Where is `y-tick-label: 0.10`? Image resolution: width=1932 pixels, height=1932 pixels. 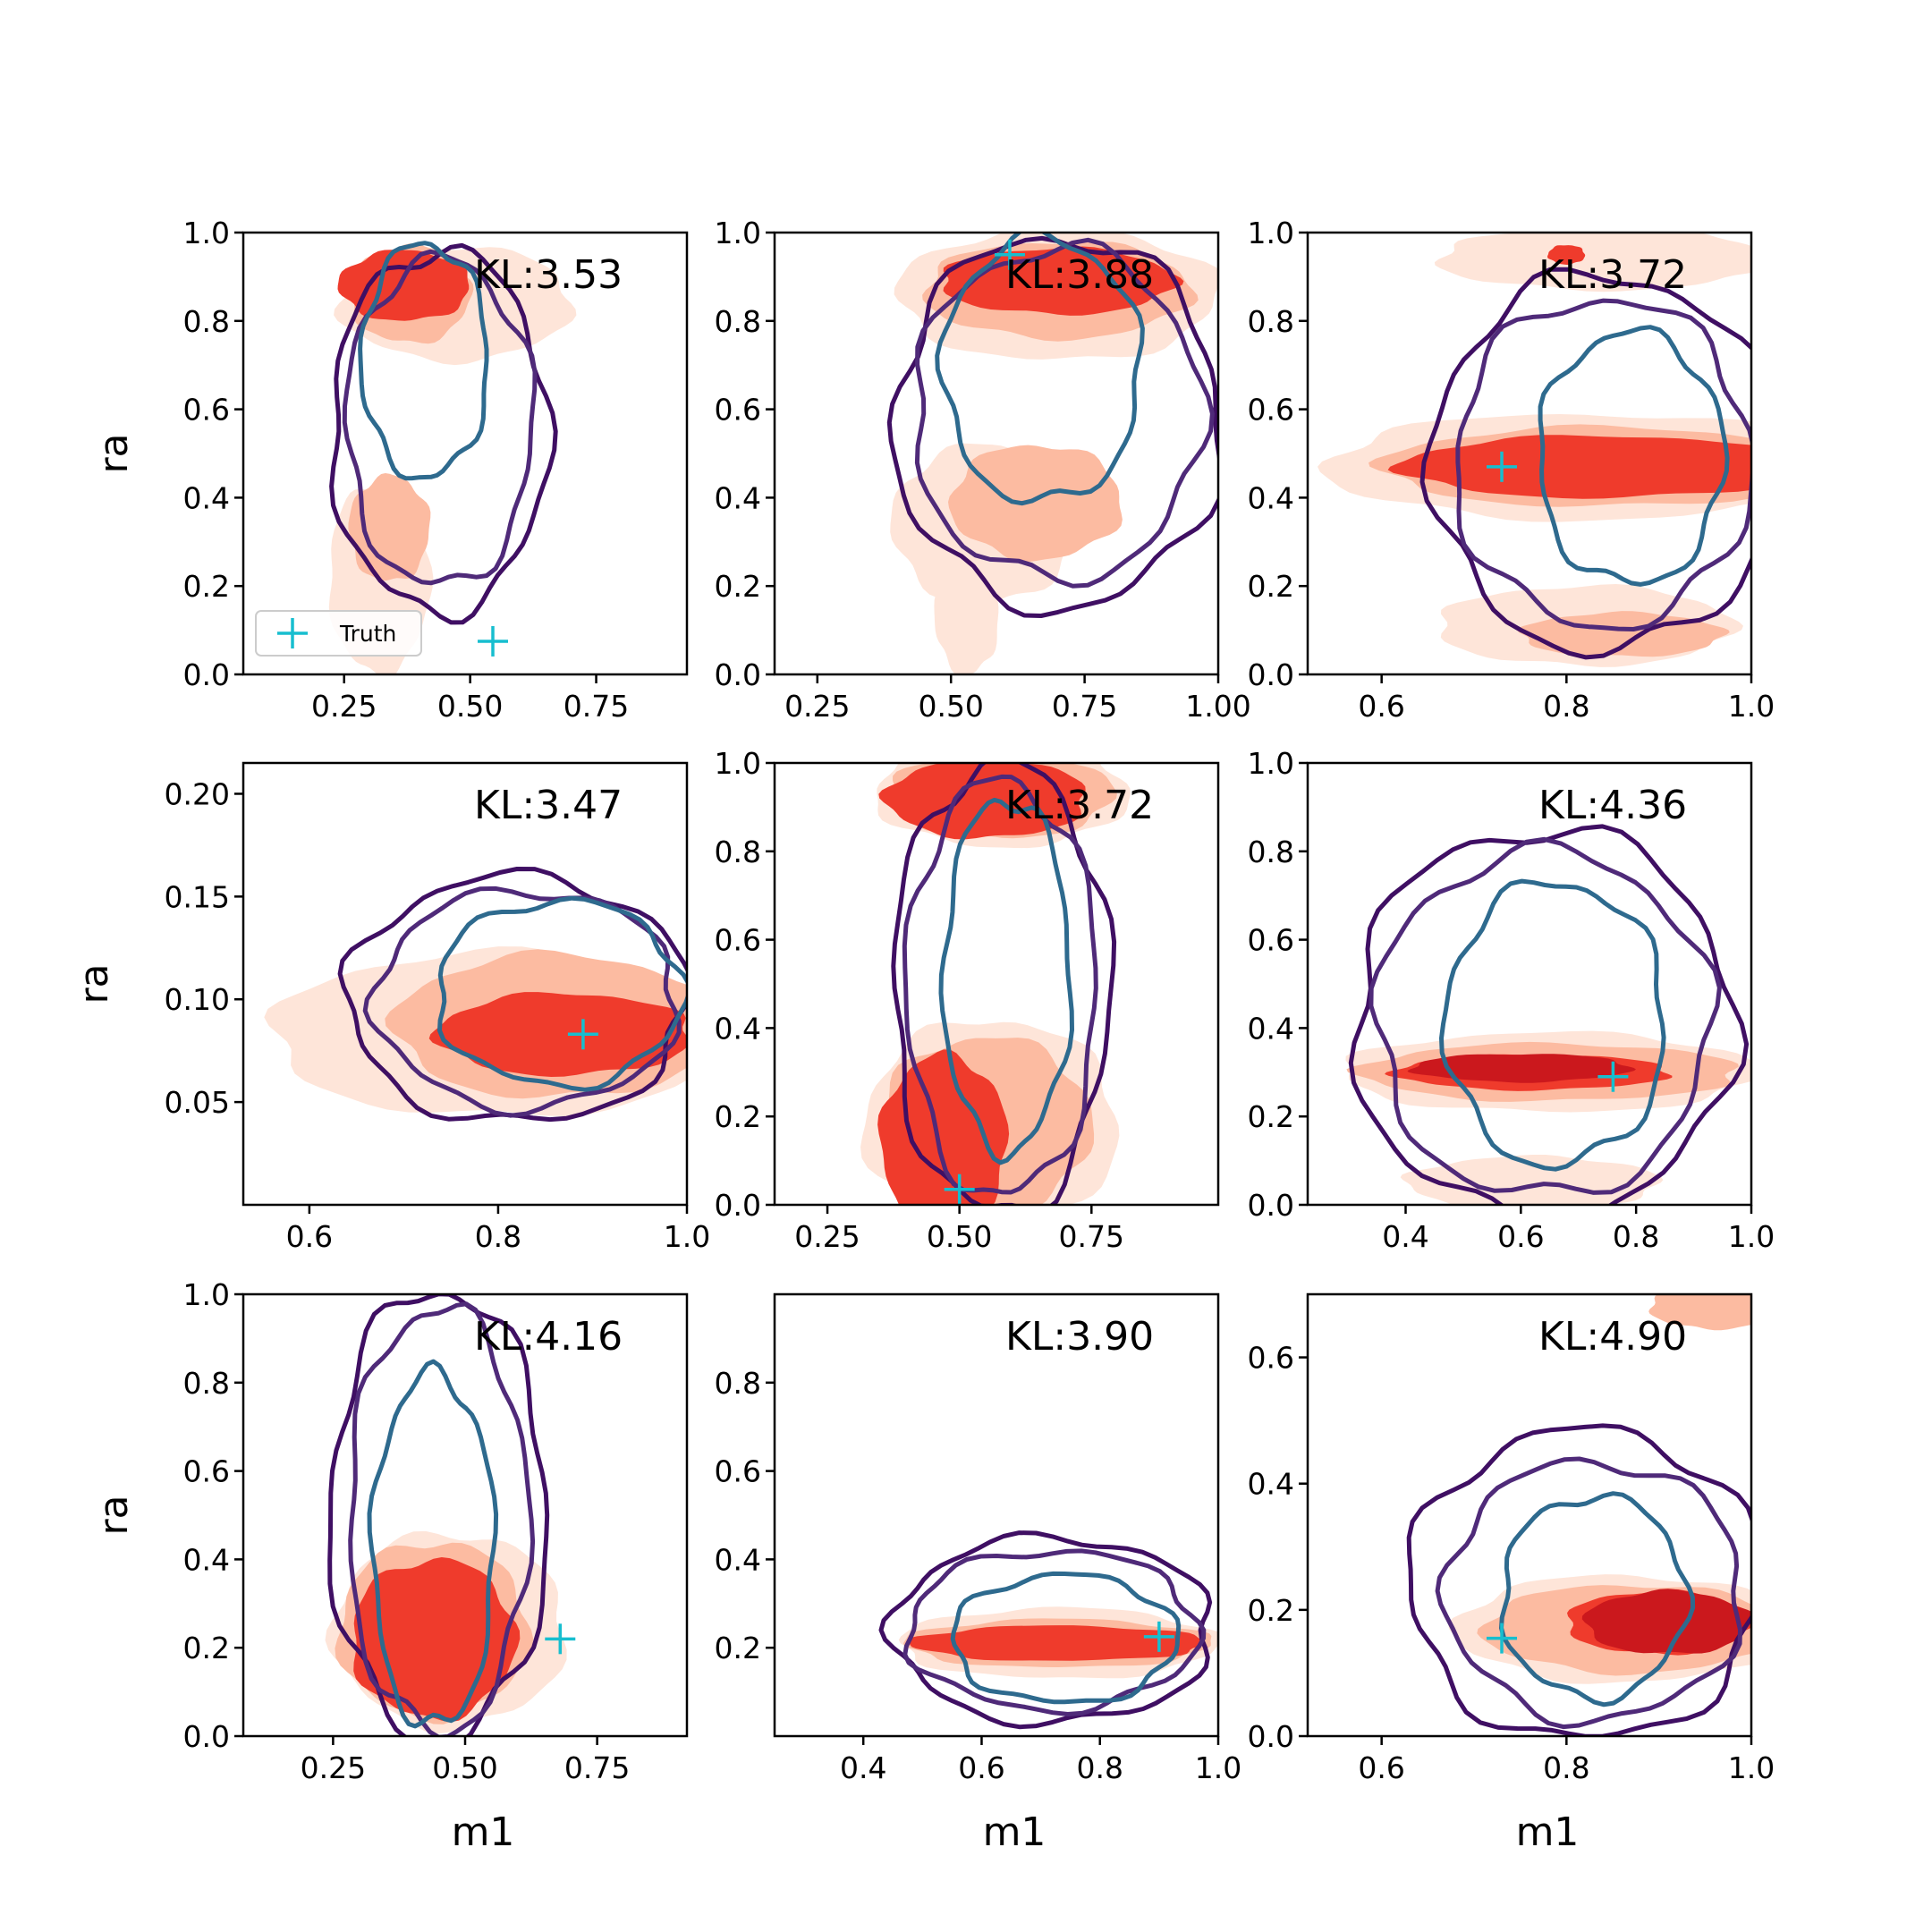
y-tick-label: 0.10 is located at coordinates (197, 999).